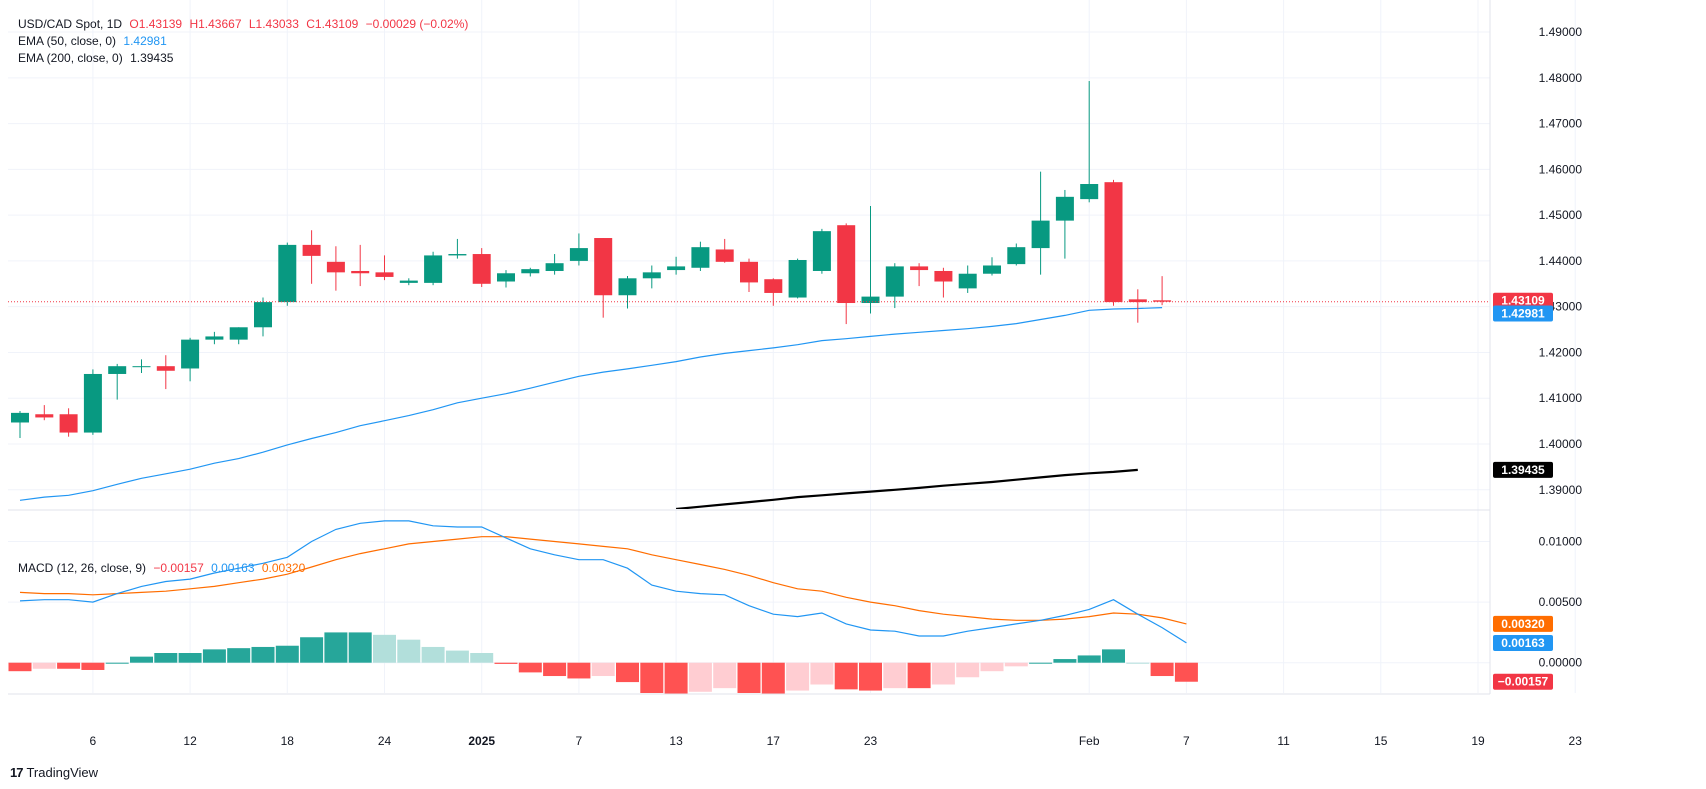  What do you see at coordinates (156, 24) in the screenshot?
I see `open-value: O1.43139` at bounding box center [156, 24].